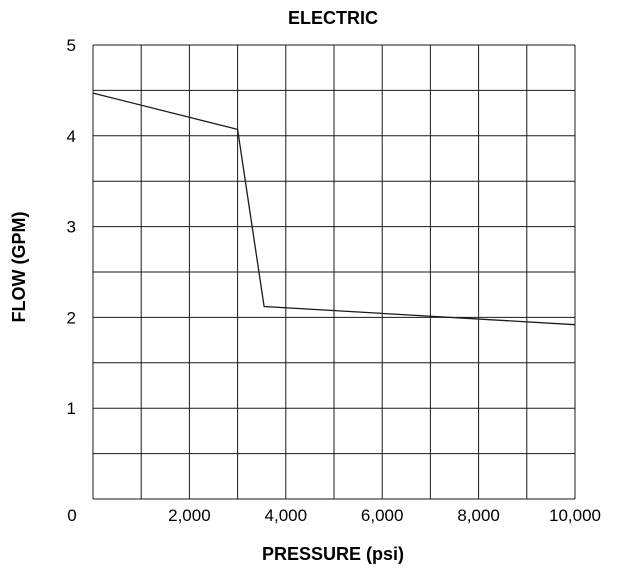  Describe the element at coordinates (575, 515) in the screenshot. I see `x-tick-label: 10,000` at that location.